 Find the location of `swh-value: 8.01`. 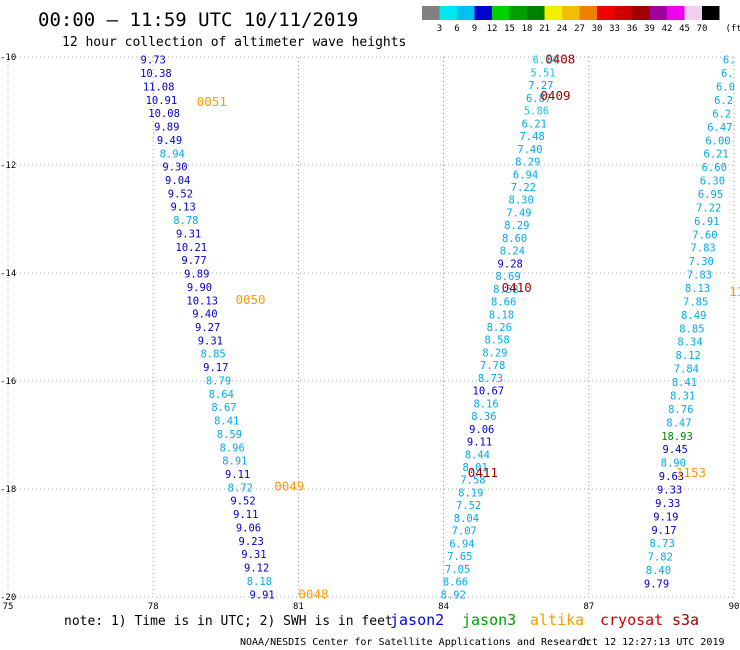

swh-value: 8.01 is located at coordinates (475, 468).